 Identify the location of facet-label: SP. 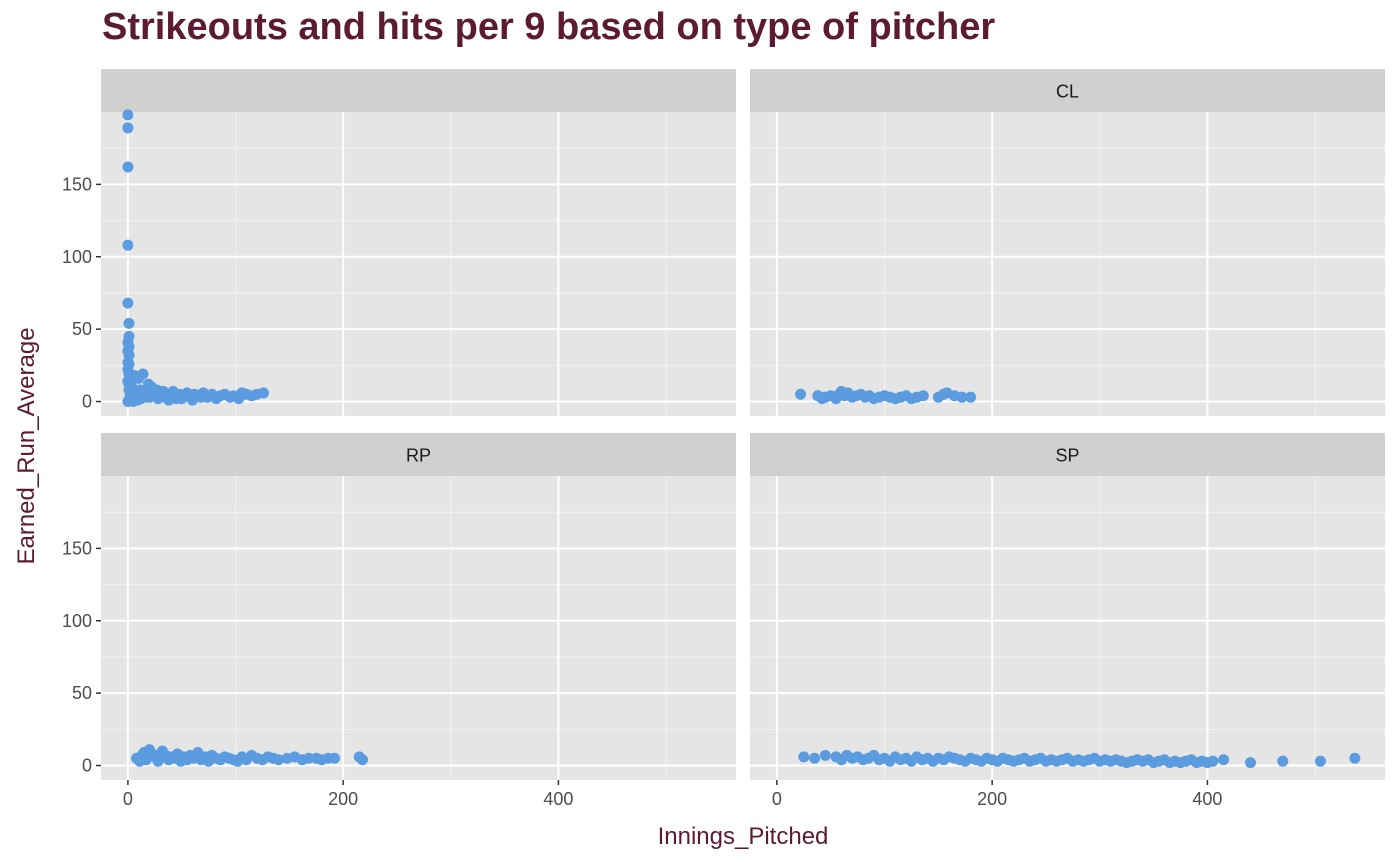
(1067, 456).